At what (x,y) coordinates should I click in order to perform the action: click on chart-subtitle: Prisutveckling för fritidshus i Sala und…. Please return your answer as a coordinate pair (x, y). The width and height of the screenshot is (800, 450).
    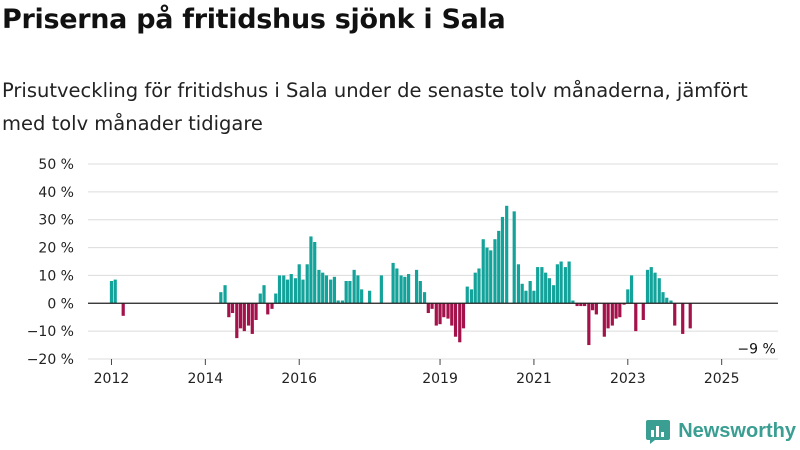
    Looking at the image, I should click on (375, 107).